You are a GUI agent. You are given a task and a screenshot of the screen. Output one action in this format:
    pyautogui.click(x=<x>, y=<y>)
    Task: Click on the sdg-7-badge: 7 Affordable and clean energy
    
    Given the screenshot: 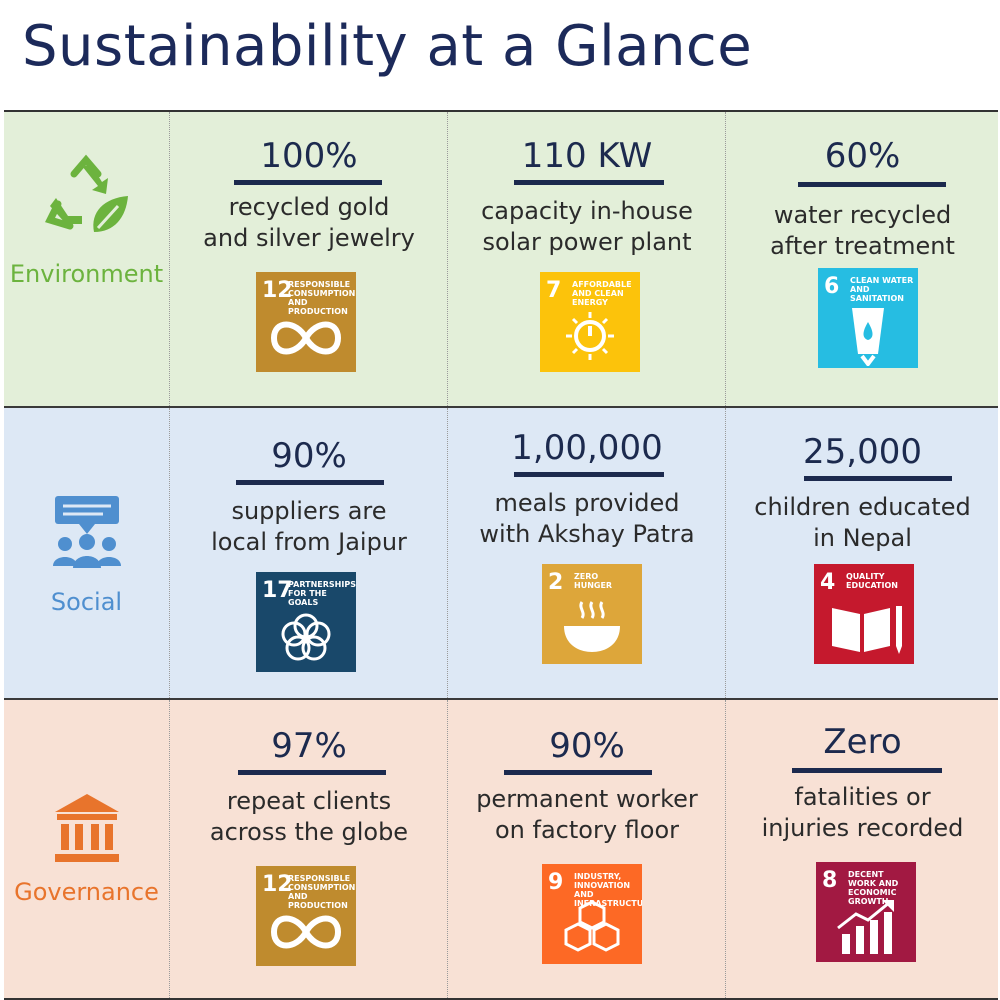 What is the action you would take?
    pyautogui.click(x=590, y=322)
    